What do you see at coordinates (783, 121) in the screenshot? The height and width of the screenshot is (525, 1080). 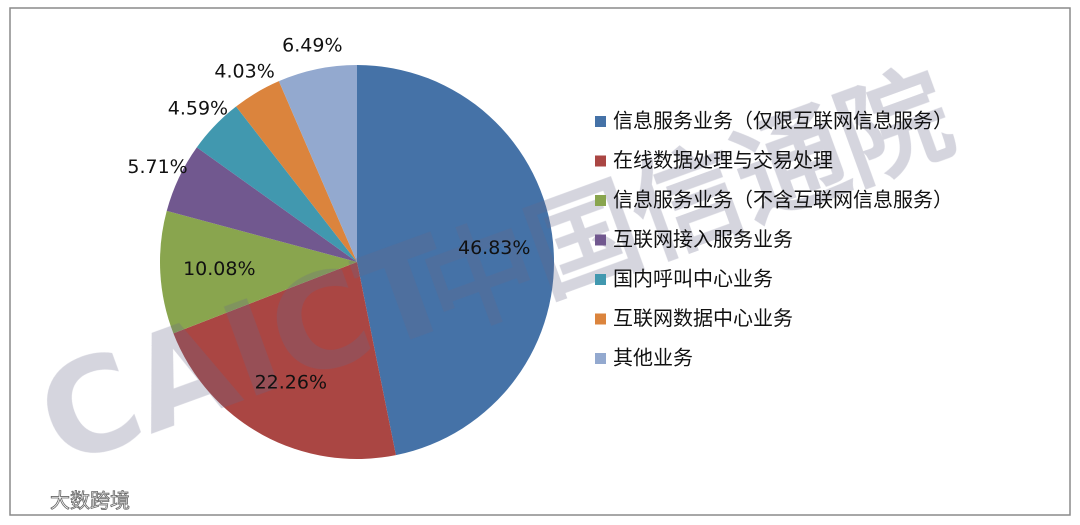 I see `legend-label: 信息服务业务（仅限互联网信息服务）` at bounding box center [783, 121].